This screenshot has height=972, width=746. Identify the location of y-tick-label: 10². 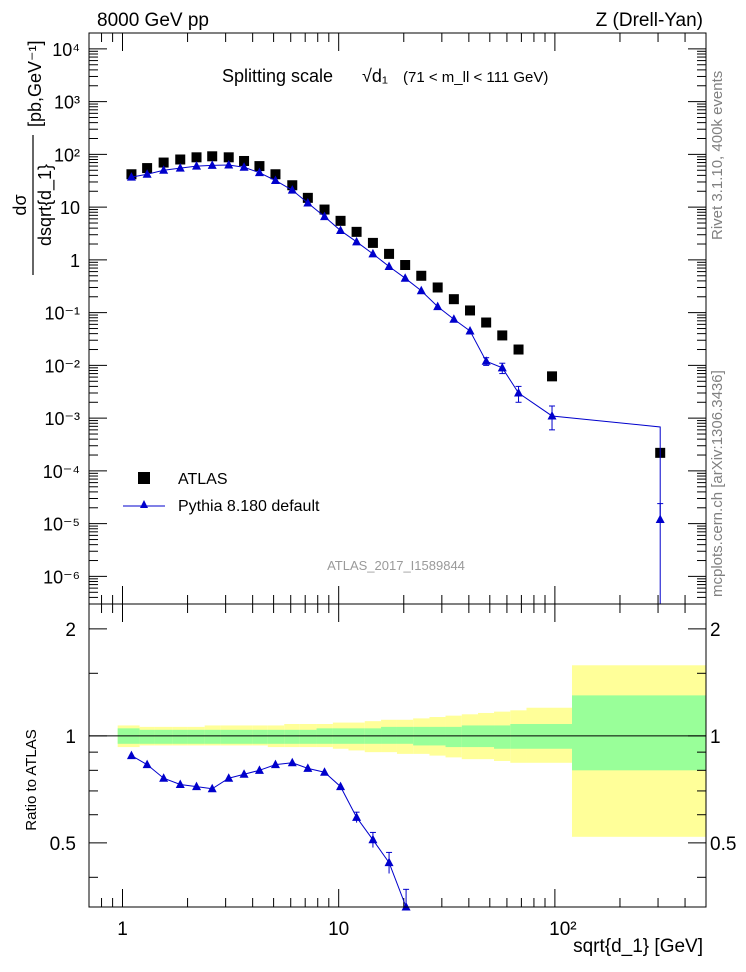
(67, 155).